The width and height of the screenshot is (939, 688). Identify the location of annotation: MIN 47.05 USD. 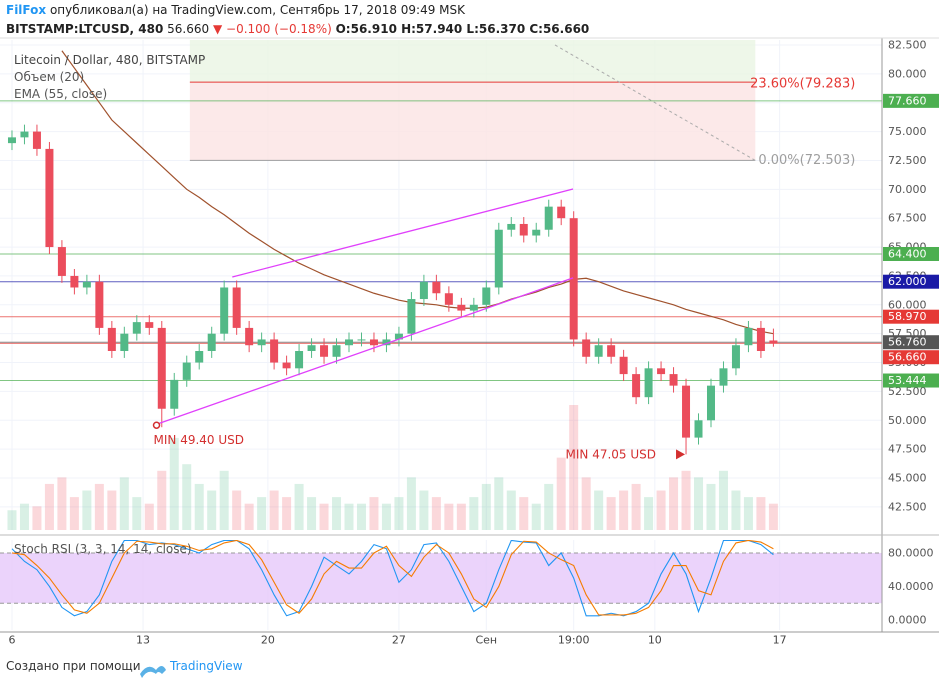
(611, 454).